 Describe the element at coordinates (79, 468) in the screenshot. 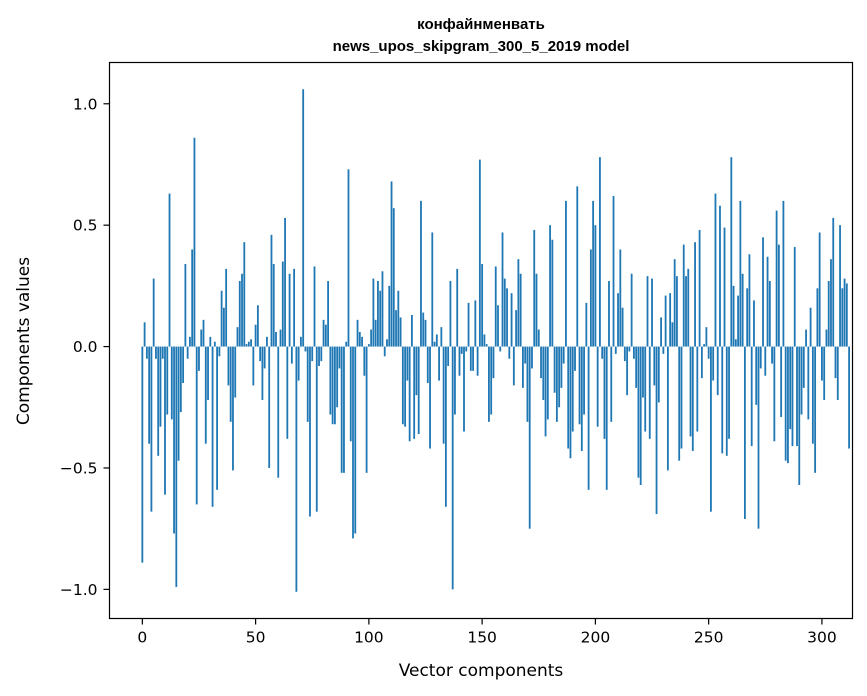

I see `y-tick-label: −0.5` at that location.